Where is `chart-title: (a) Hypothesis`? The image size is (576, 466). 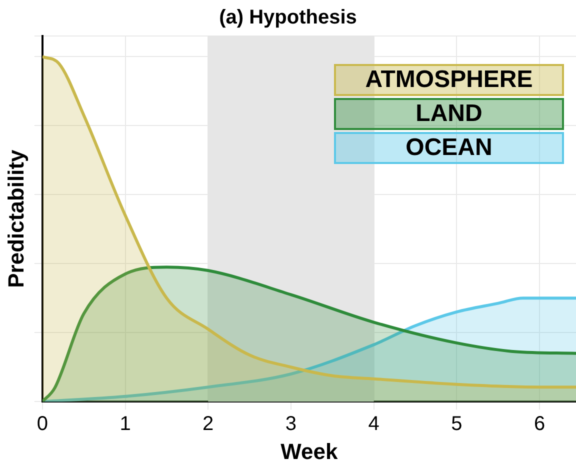 chart-title: (a) Hypothesis is located at coordinates (288, 17).